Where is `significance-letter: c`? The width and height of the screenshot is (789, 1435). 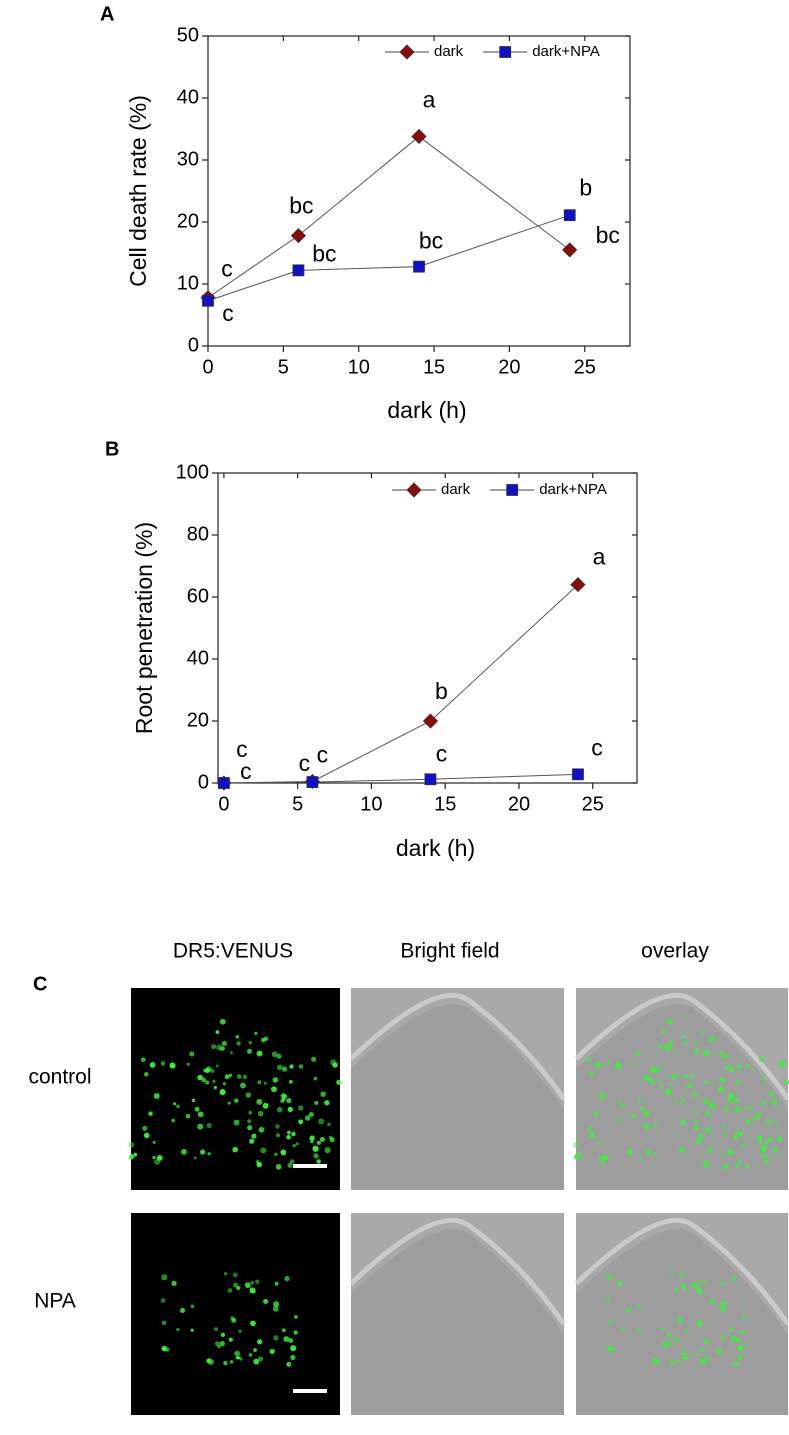
significance-letter: c is located at coordinates (242, 749).